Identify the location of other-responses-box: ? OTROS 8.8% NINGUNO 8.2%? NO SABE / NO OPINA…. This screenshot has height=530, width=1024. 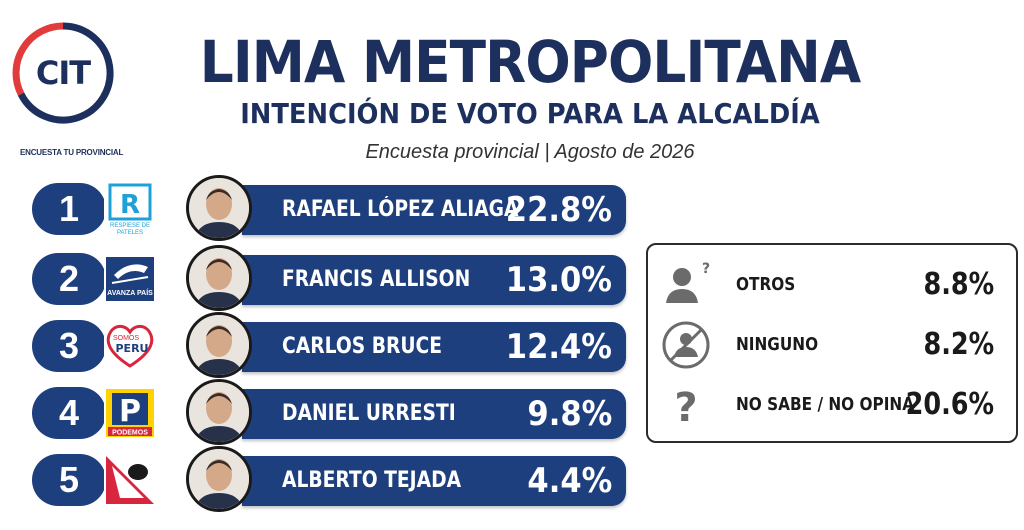
(832, 343).